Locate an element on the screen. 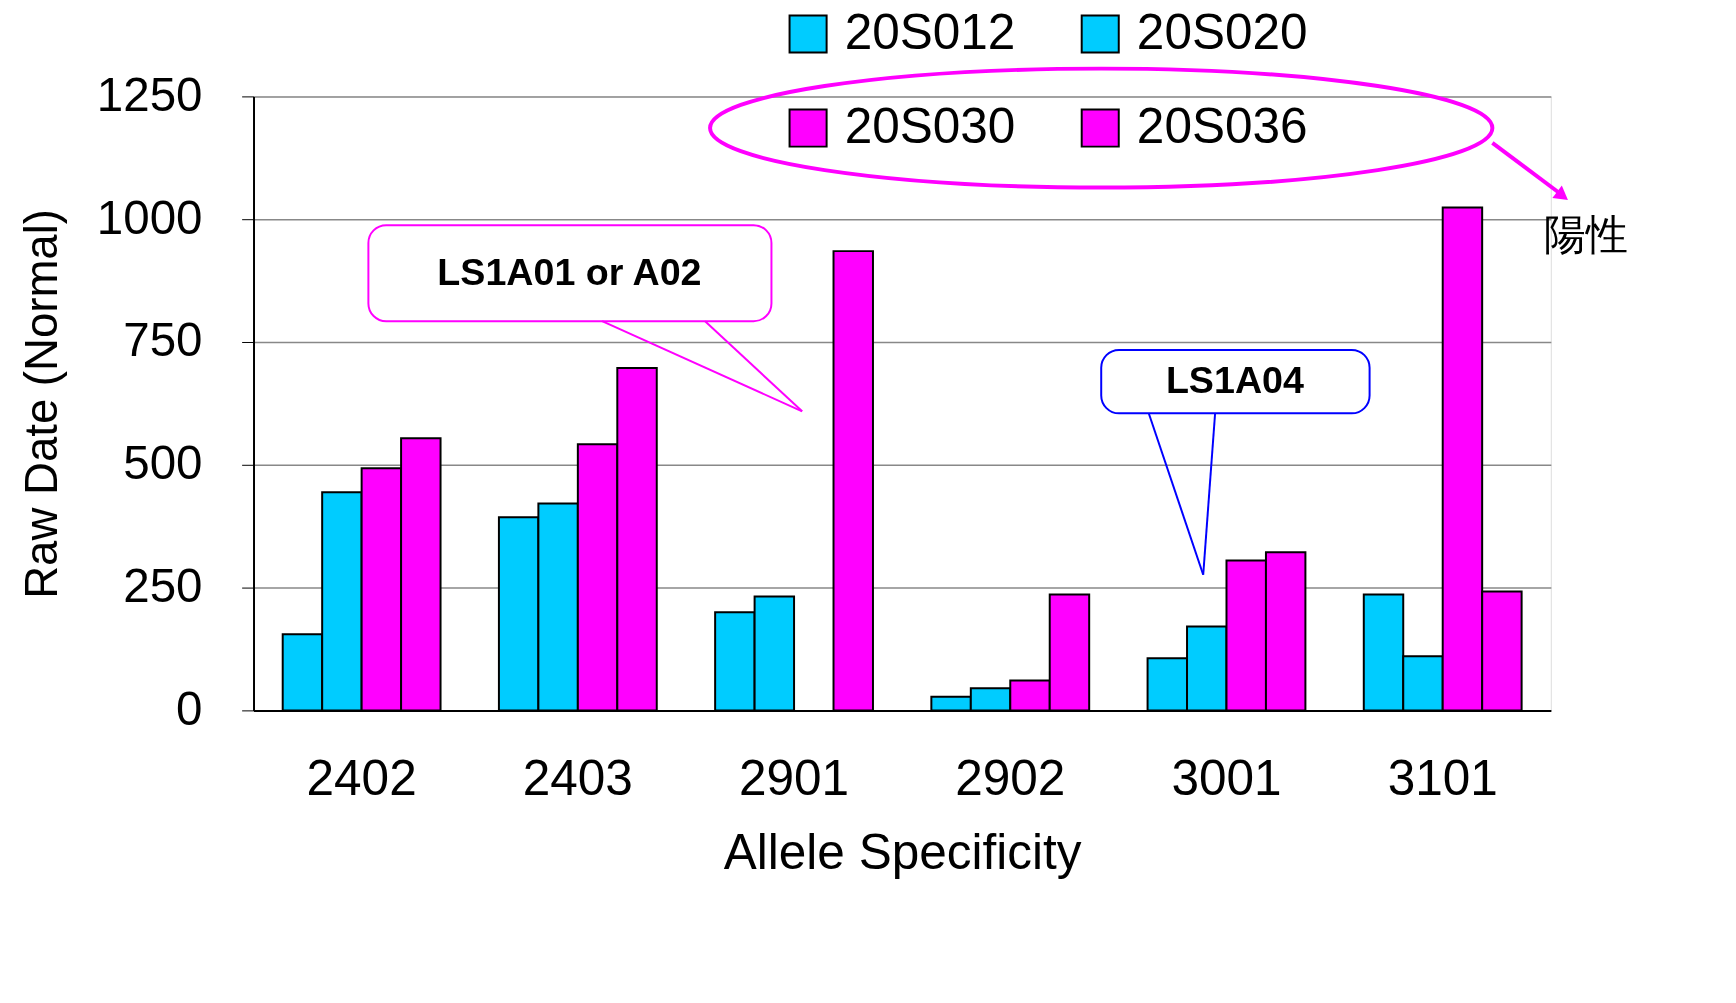  x-axis-title: Allele Specificity is located at coordinates (902, 852).